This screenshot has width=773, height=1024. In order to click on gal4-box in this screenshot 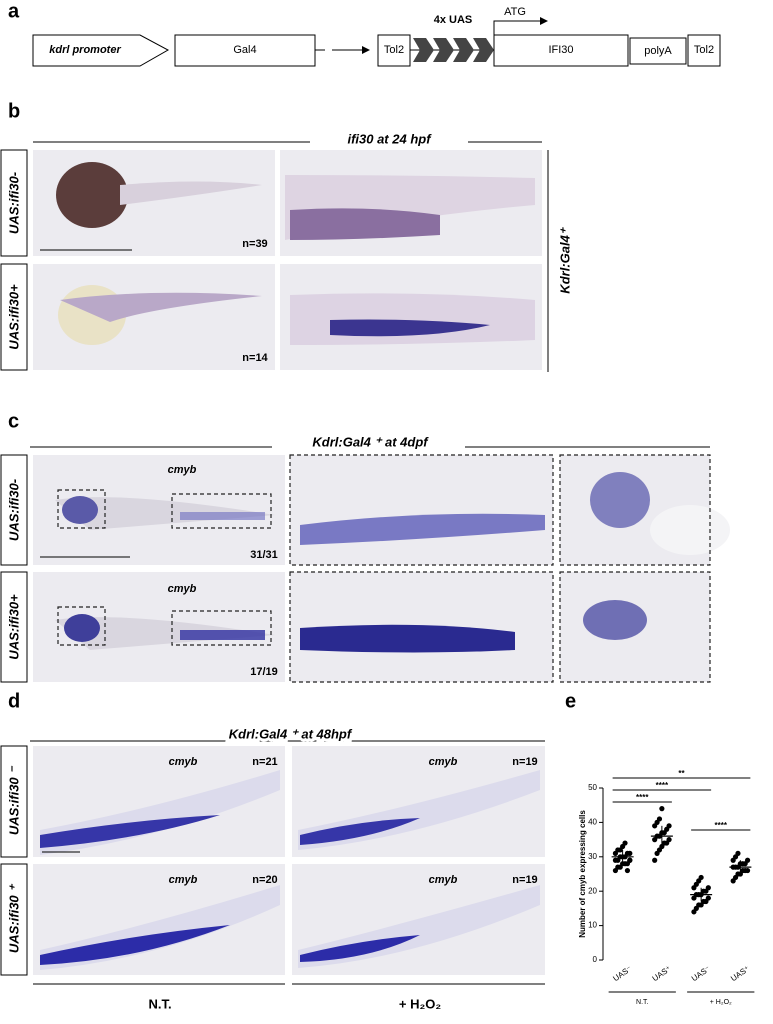, I will do `click(245, 50)`.